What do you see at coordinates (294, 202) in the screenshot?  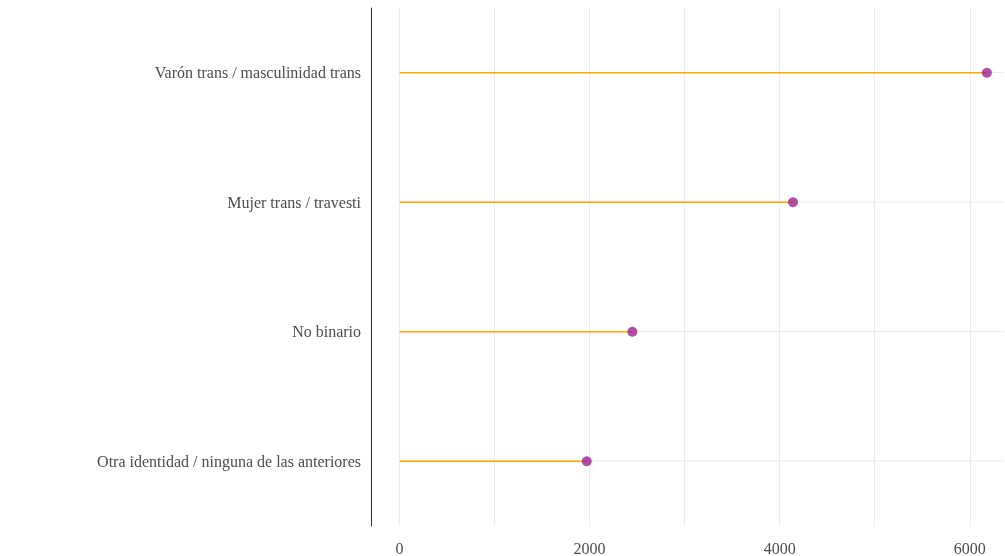 I see `y-tick-label: Mujer trans / travesti` at bounding box center [294, 202].